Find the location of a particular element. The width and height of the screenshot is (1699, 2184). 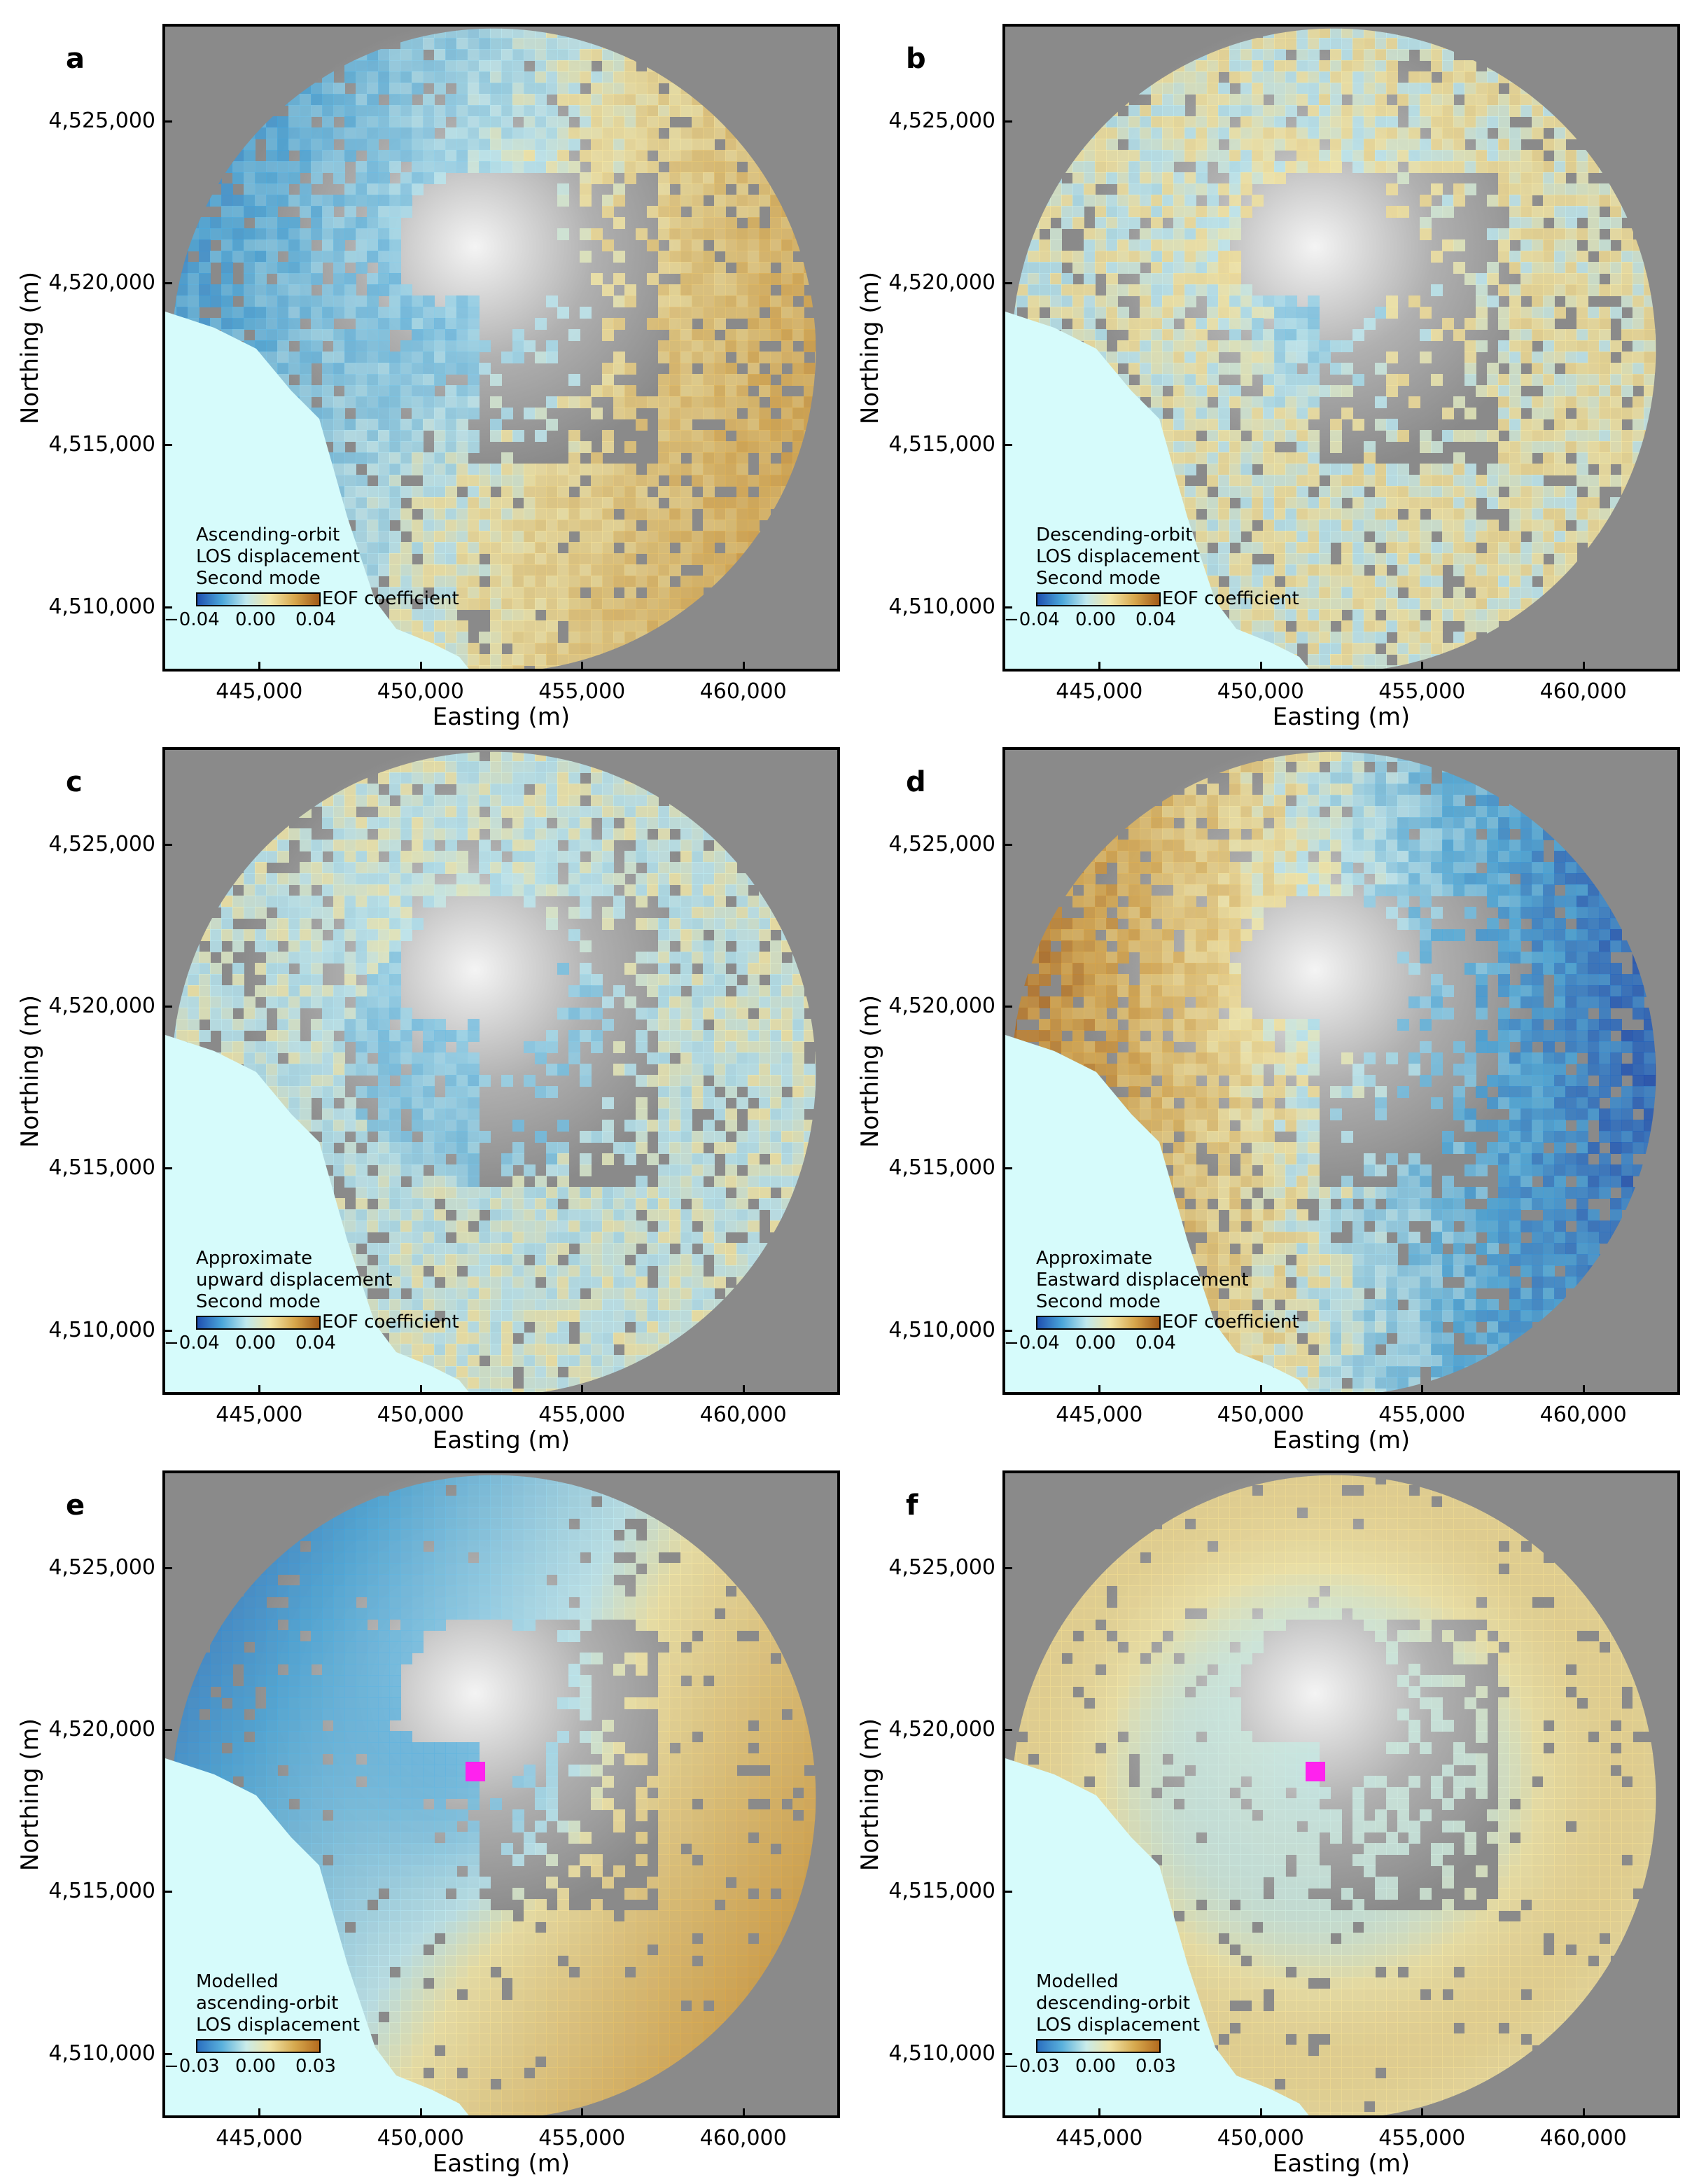

legend: Modelled descending-orbit LOS displacement is located at coordinates (1118, 2003).